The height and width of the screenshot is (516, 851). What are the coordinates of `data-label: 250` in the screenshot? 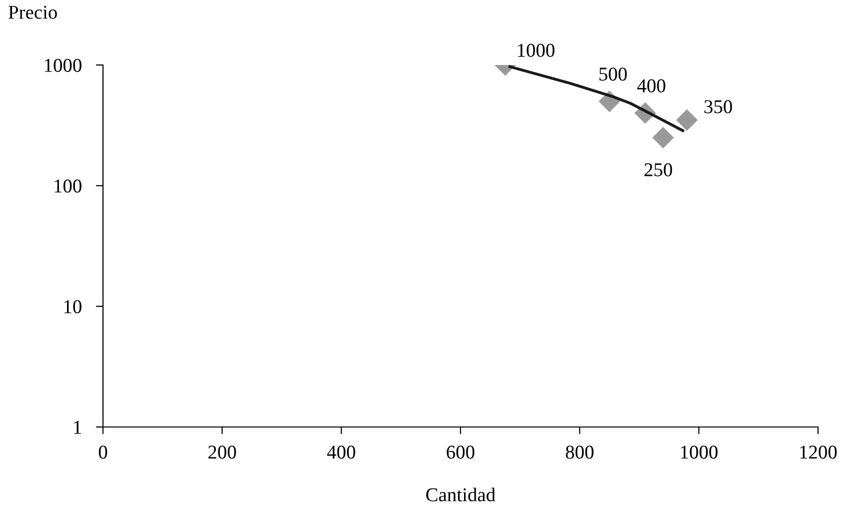 It's located at (658, 169).